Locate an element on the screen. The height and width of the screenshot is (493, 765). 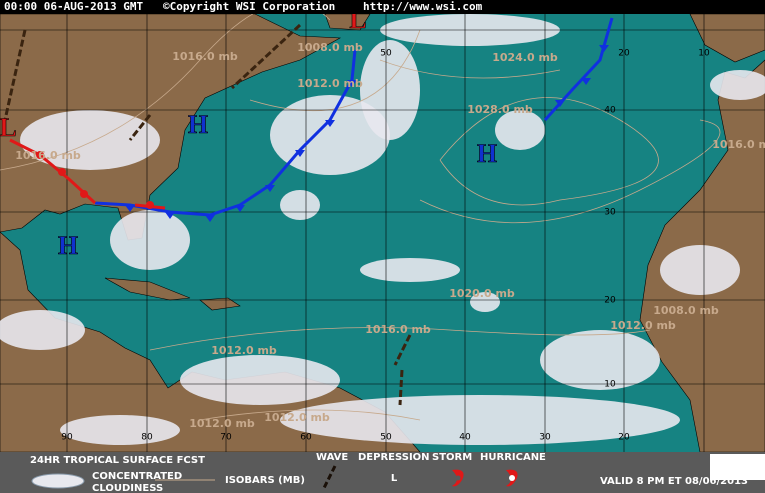
legend-text: STORM is located at coordinates (452, 457).